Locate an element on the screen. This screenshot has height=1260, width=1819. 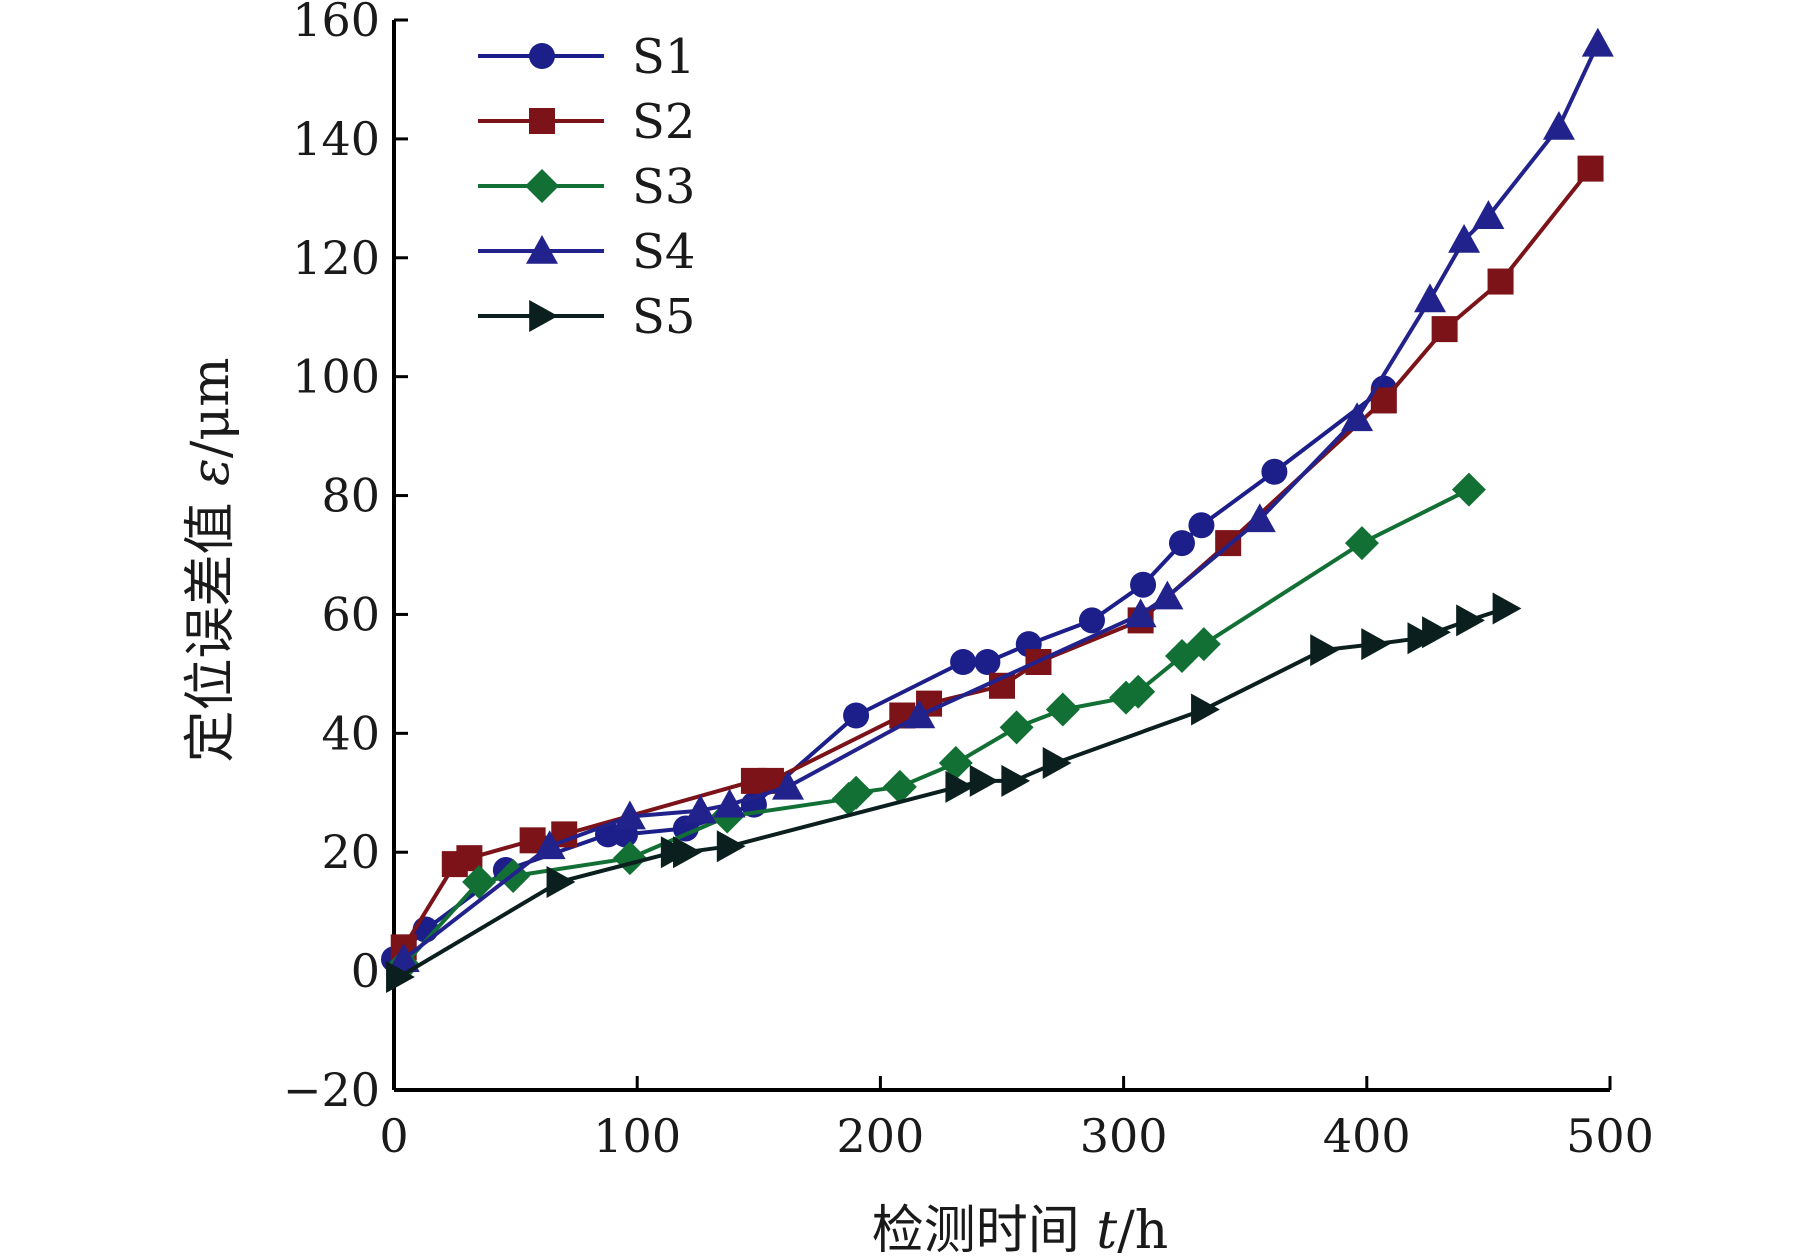
legend-item-S2: S2 is located at coordinates (586, 122).